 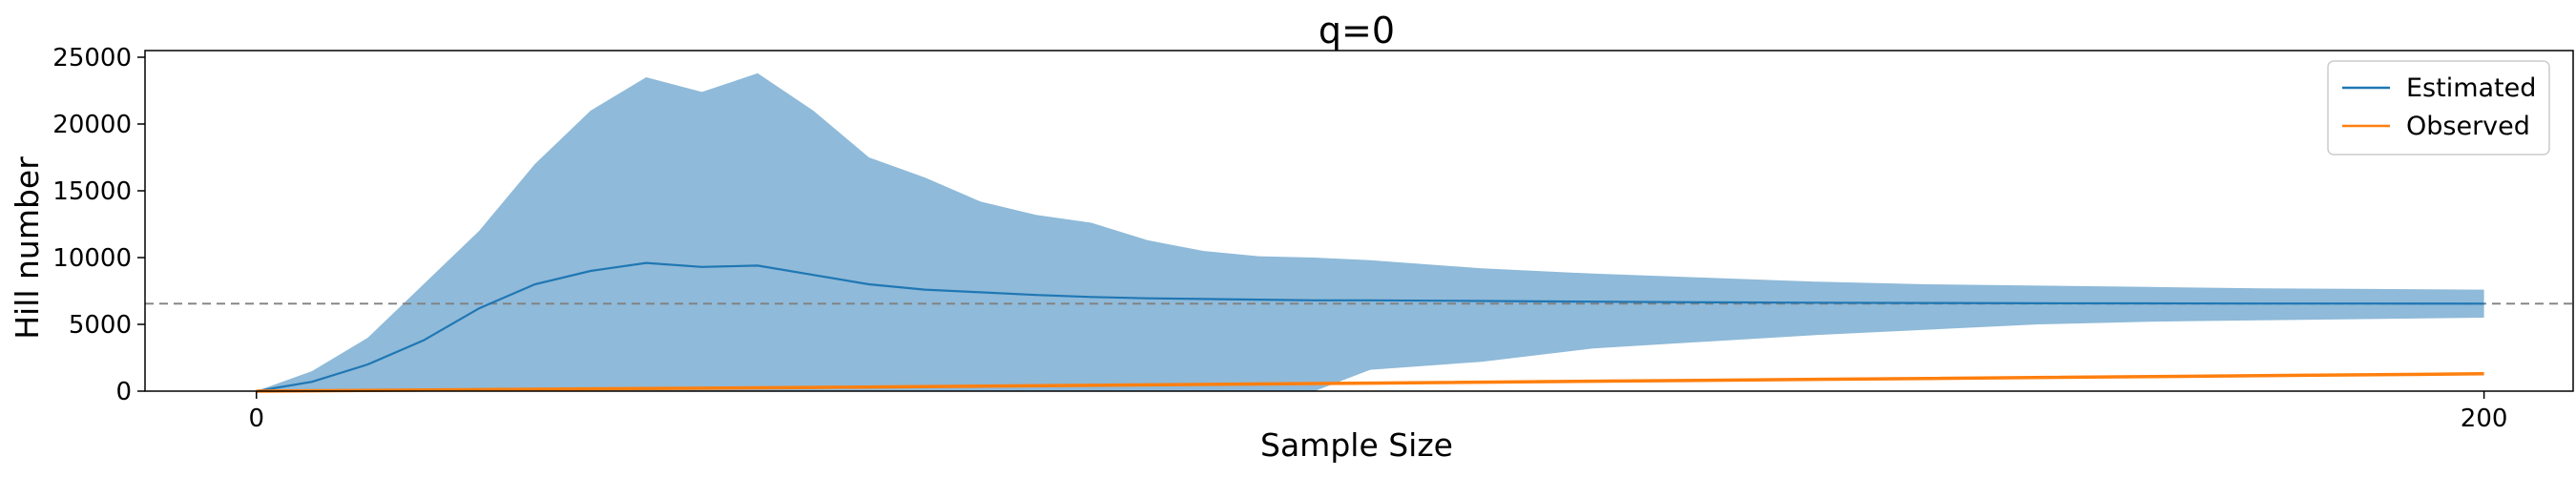 What do you see at coordinates (98, 225) in the screenshot?
I see `y-axis: 0 5000 10000 15000 20000 25000` at bounding box center [98, 225].